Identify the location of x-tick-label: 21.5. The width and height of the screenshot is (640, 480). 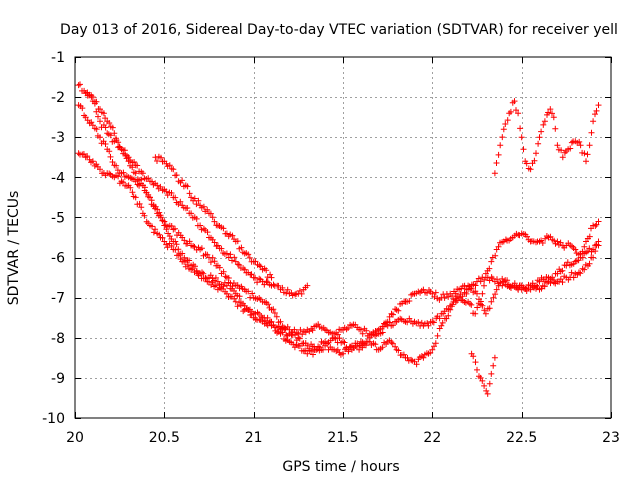
(342, 438).